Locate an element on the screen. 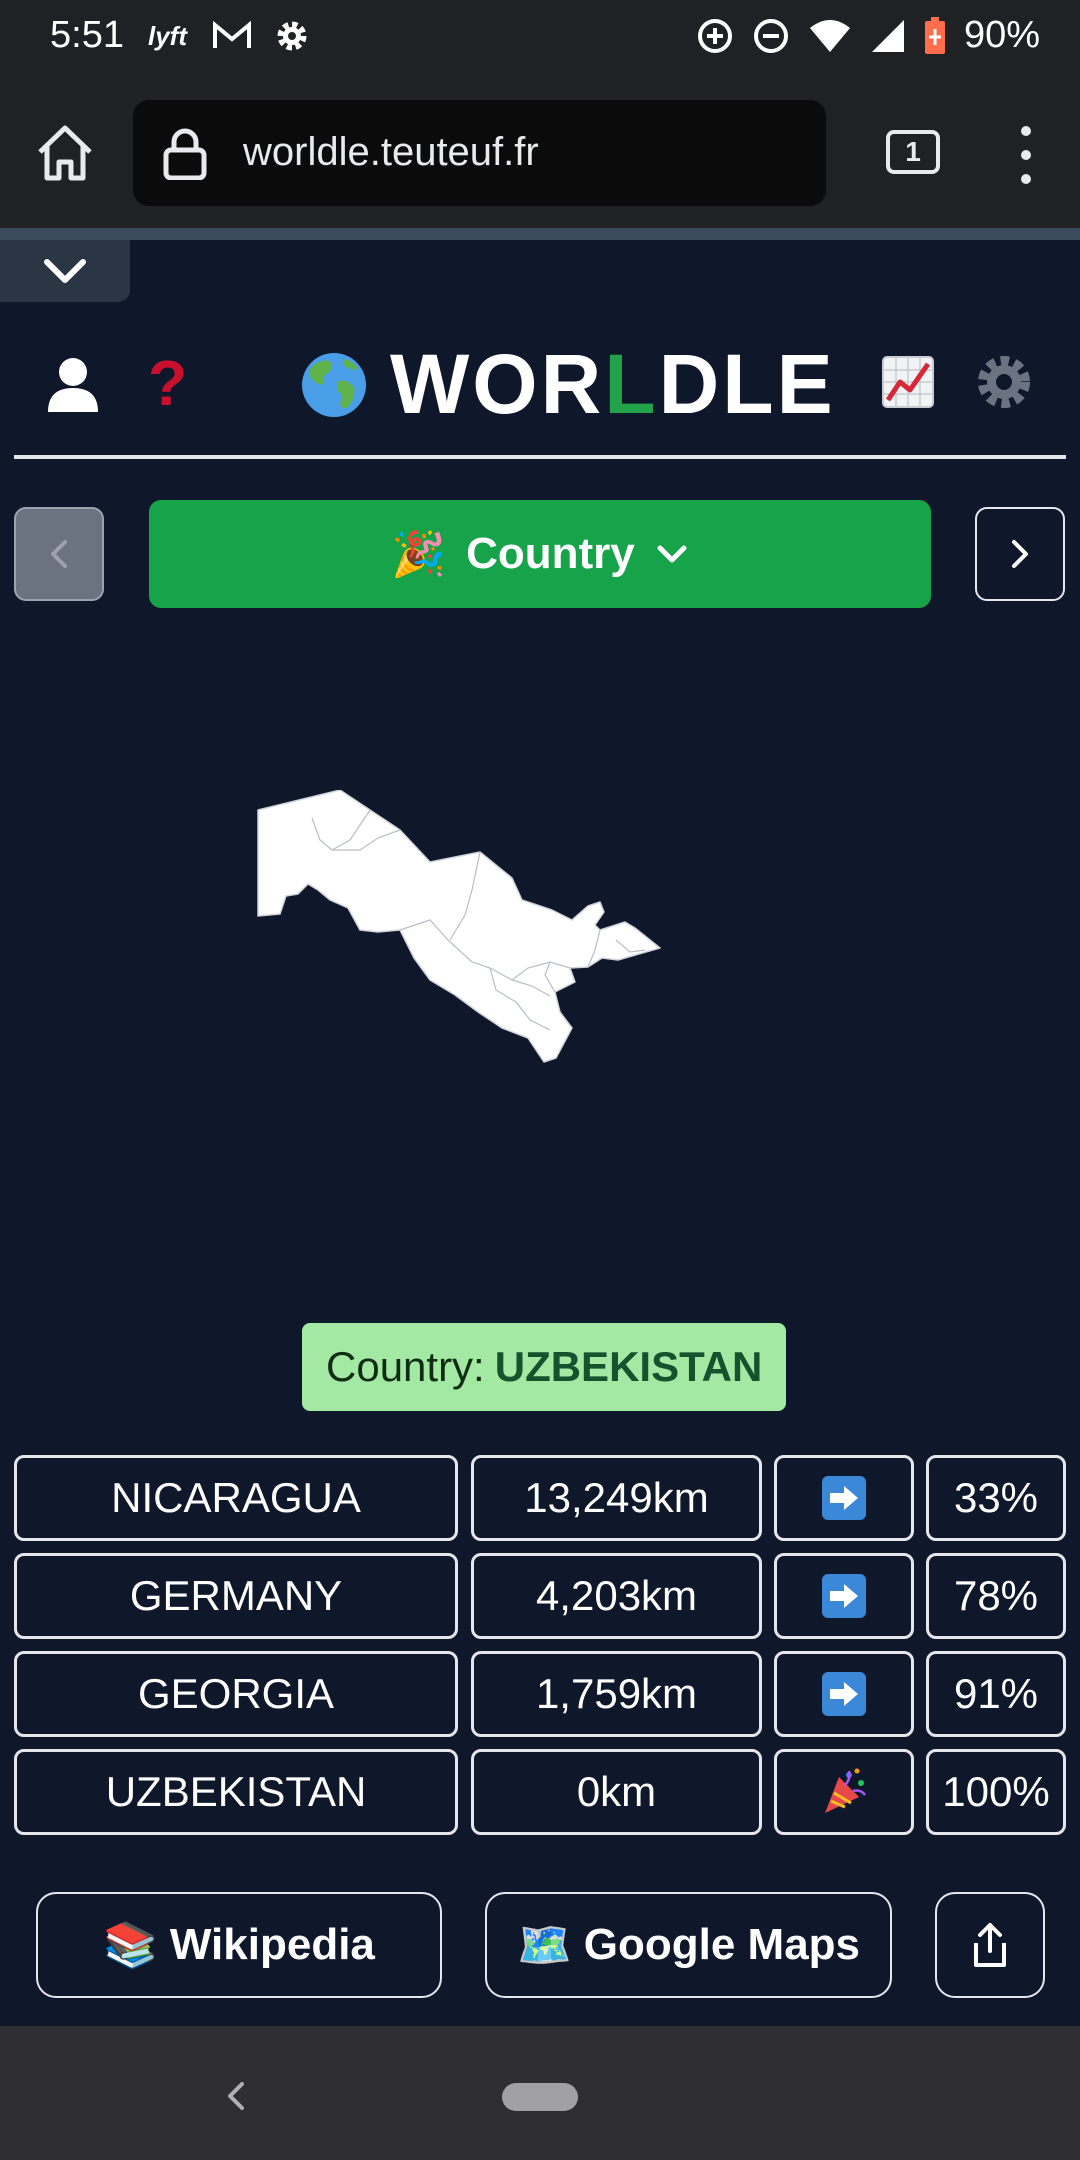 This screenshot has height=2160, width=1080. previous-game-button is located at coordinates (59, 554).